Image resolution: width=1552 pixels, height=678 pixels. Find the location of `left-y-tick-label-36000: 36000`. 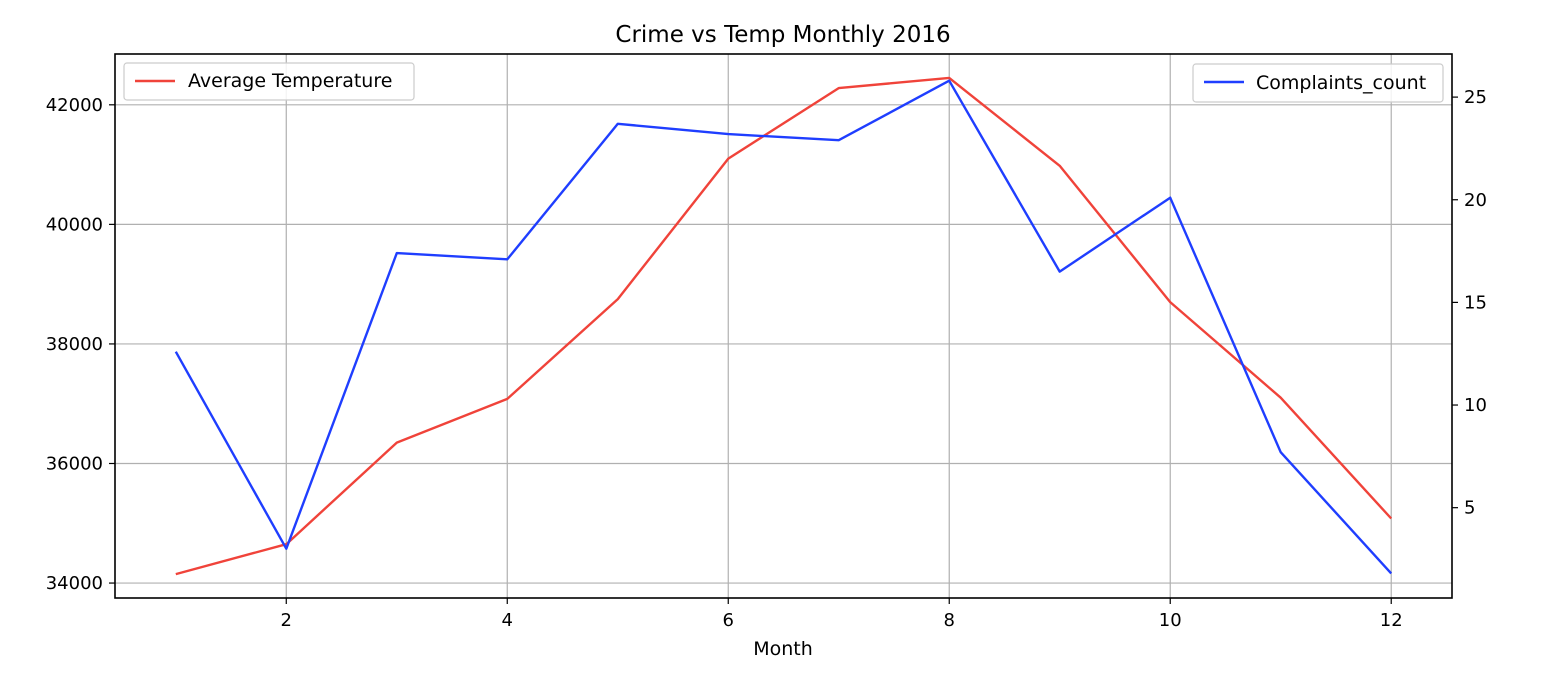

left-y-tick-label-36000: 36000 is located at coordinates (74, 463).